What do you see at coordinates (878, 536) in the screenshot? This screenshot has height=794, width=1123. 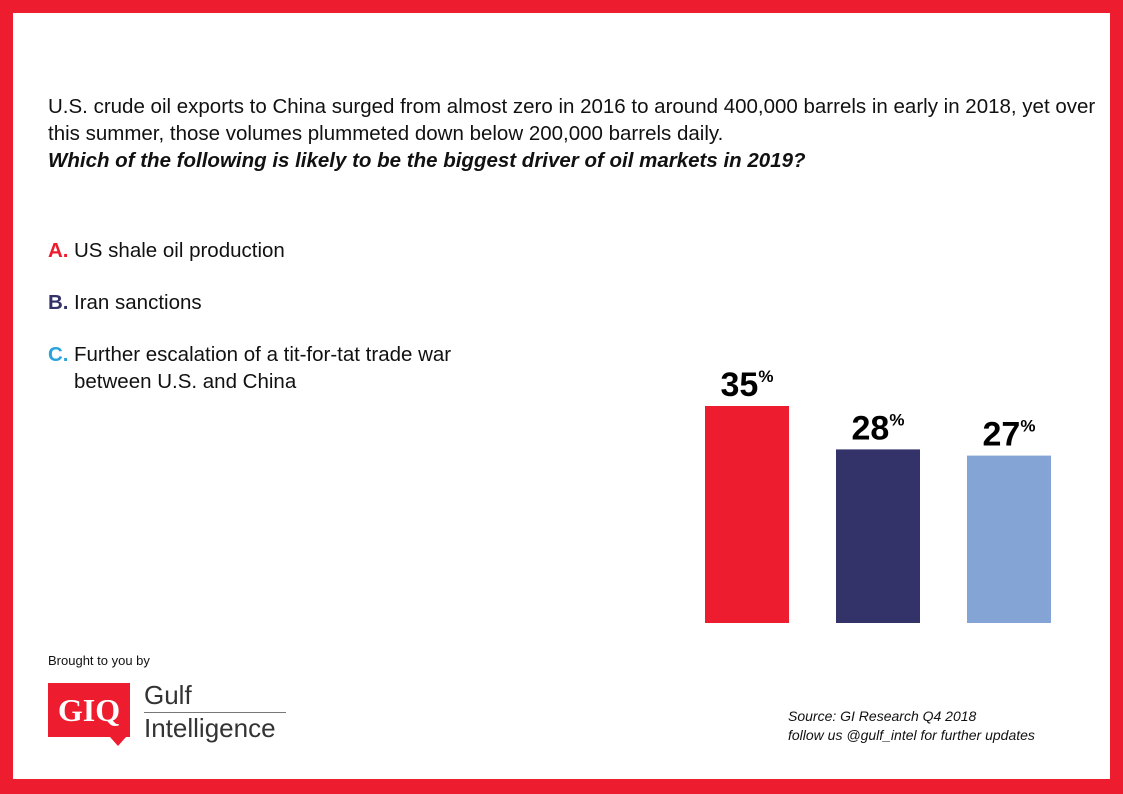 I see `bar-b` at bounding box center [878, 536].